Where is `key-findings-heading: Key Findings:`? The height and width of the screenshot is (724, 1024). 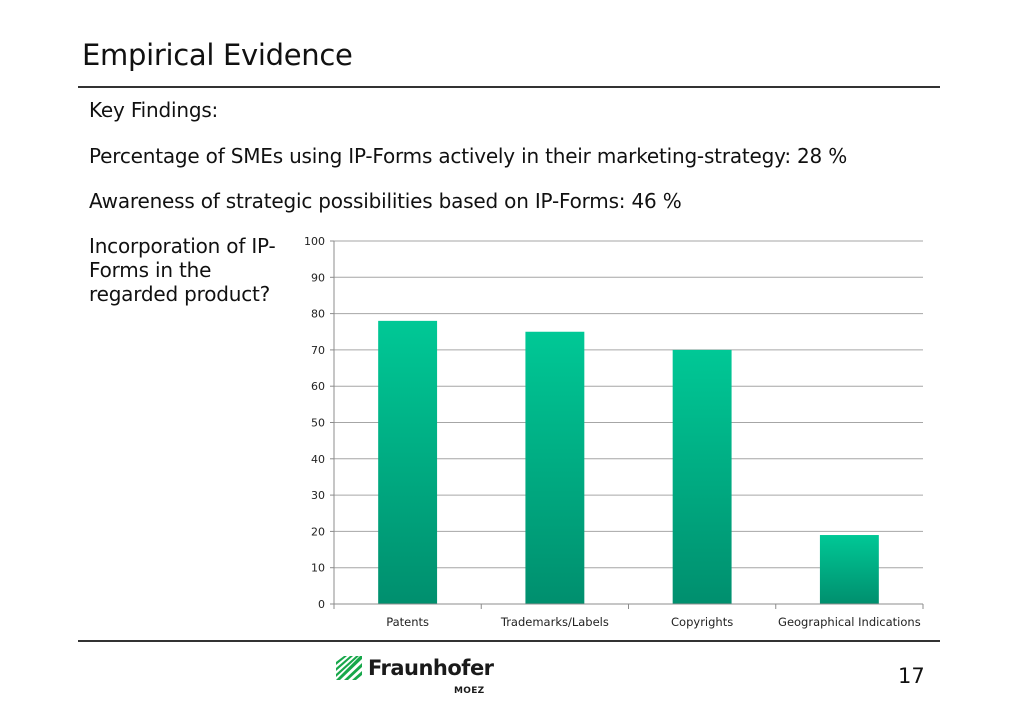
key-findings-heading: Key Findings: is located at coordinates (154, 110).